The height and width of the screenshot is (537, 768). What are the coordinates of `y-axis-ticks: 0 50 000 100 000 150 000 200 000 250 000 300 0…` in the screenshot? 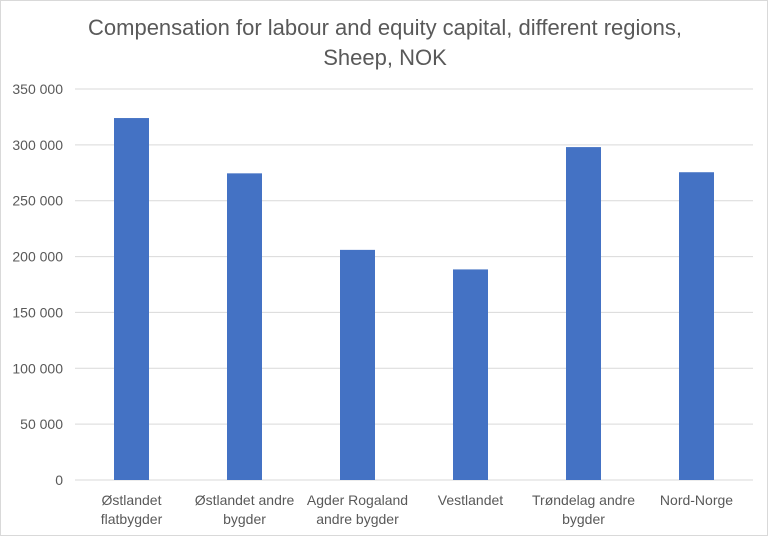 It's located at (37, 284).